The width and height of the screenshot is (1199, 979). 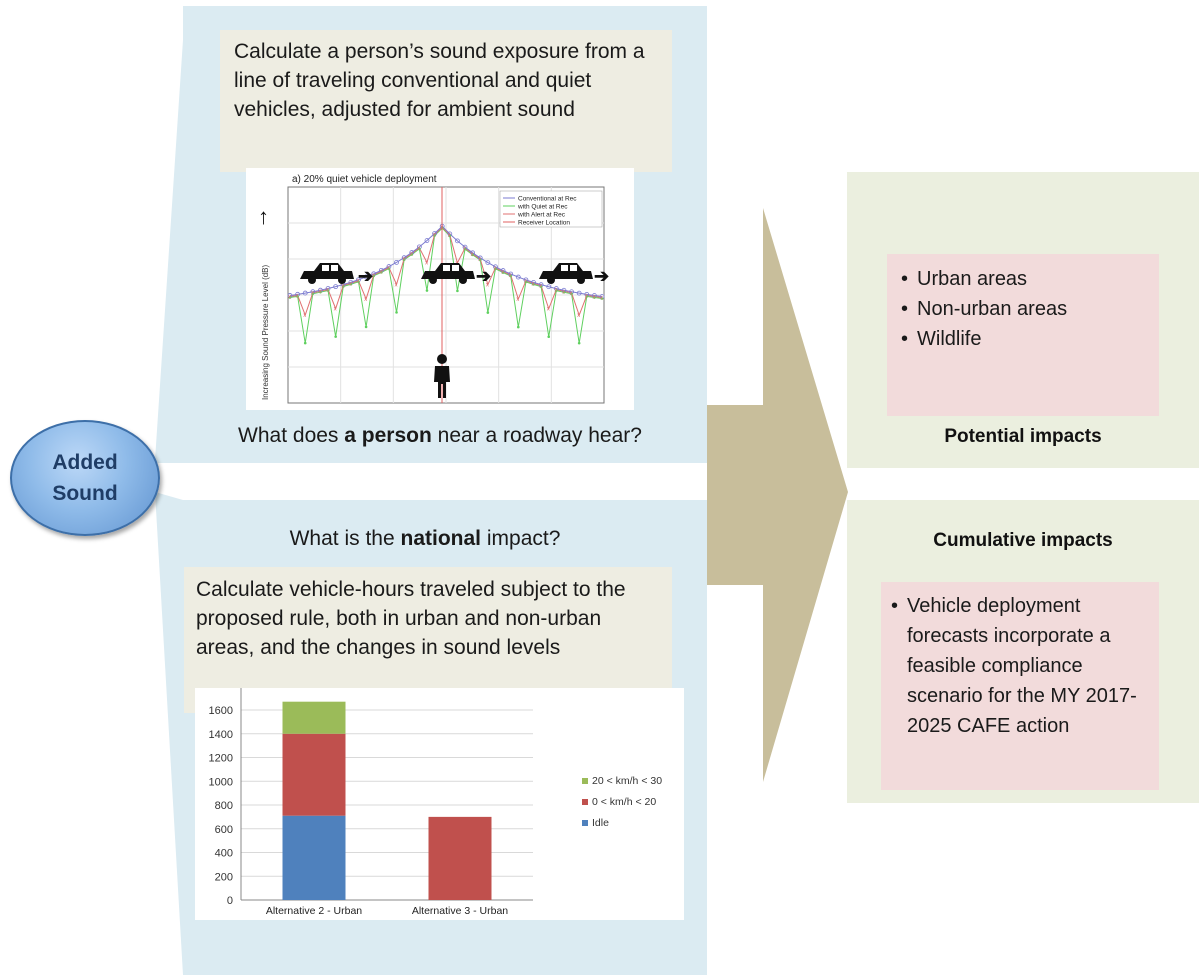 I want to click on big-arrow, so click(x=777, y=495).